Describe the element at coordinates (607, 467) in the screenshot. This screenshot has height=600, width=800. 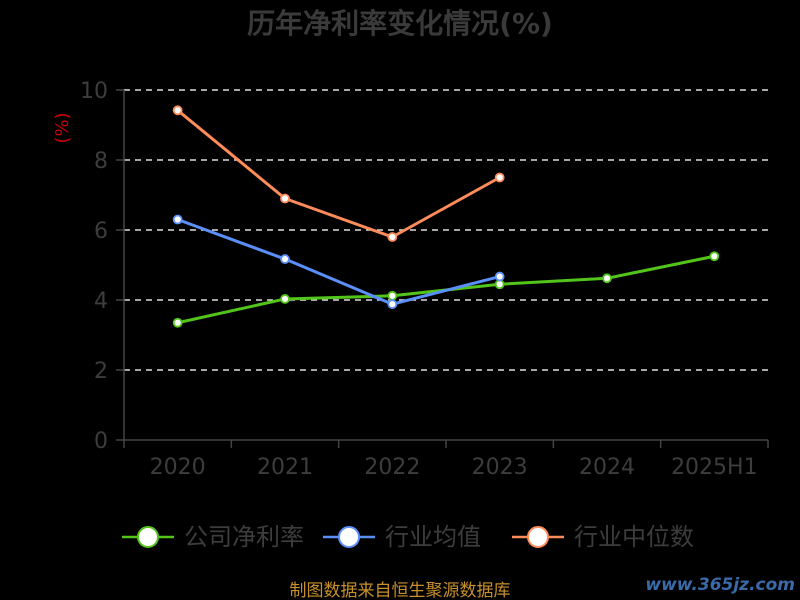
I see `x-tick-label: 2024` at that location.